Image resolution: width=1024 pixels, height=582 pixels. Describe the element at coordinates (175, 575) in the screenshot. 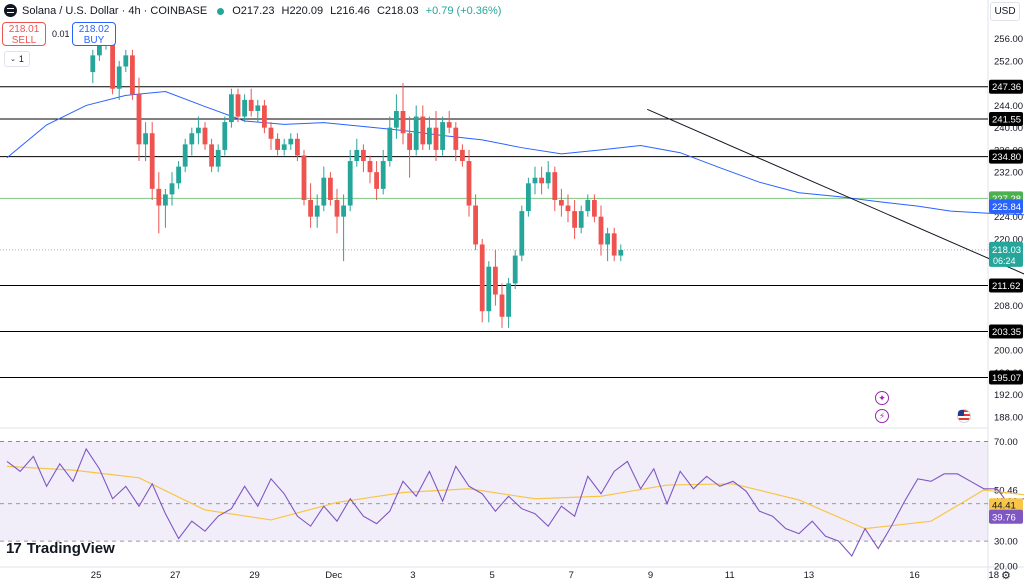

I see `time-tick-label: 27` at that location.